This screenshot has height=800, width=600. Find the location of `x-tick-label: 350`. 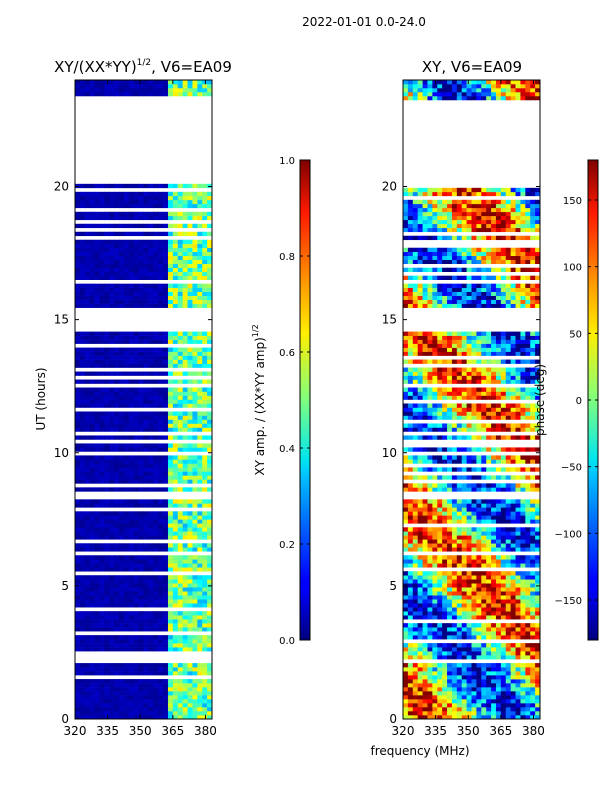

x-tick-label: 350 is located at coordinates (140, 731).